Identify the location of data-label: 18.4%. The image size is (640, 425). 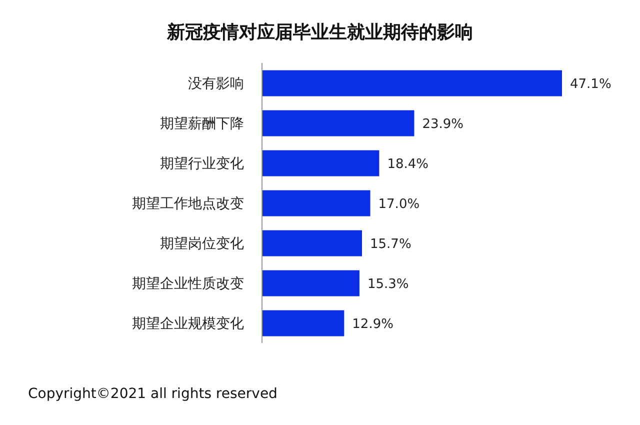
(408, 164).